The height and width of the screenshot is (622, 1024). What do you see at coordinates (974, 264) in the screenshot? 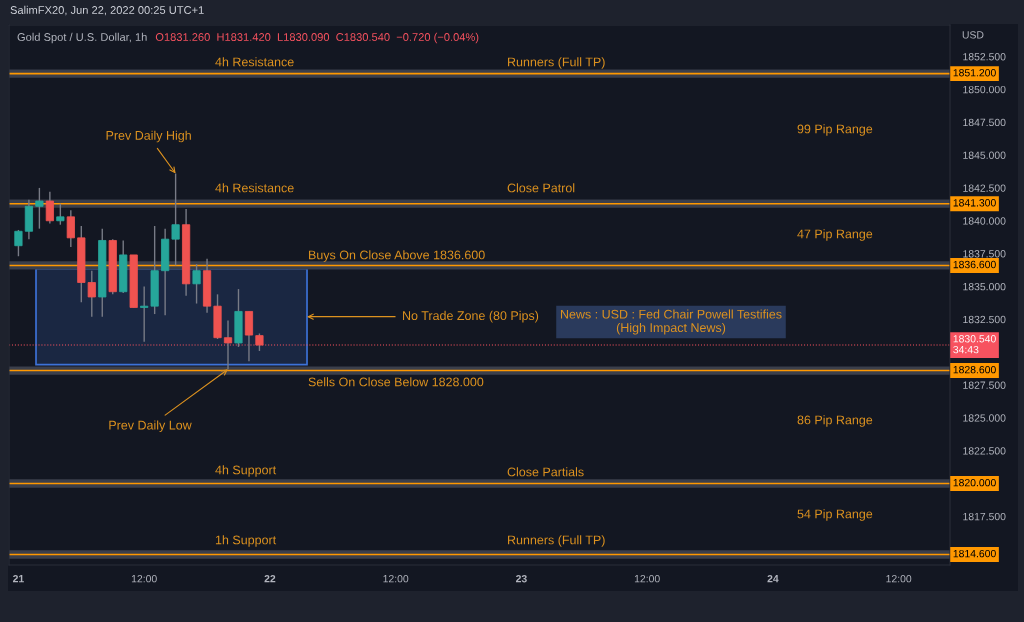
I see `ref-line-label: 1836.600` at bounding box center [974, 264].